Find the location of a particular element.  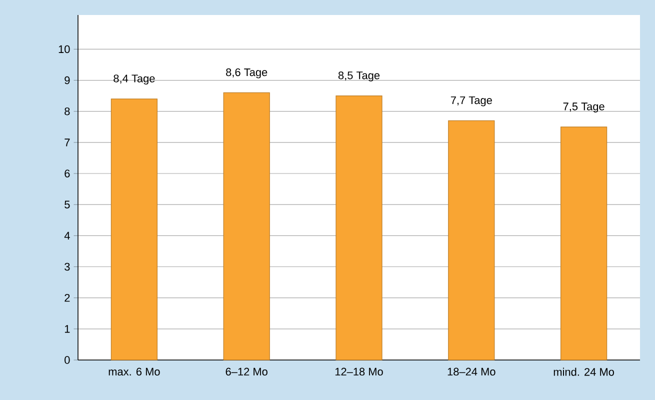

data-label: 8,6 Tage is located at coordinates (247, 73).